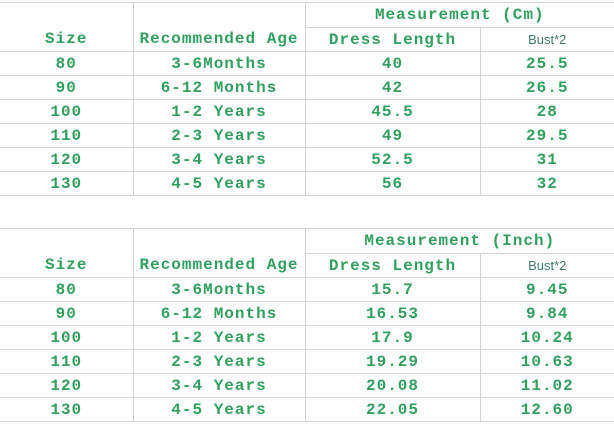 The width and height of the screenshot is (614, 428). I want to click on table-row: 120 3-4 Years 52.5 31, so click(307, 159).